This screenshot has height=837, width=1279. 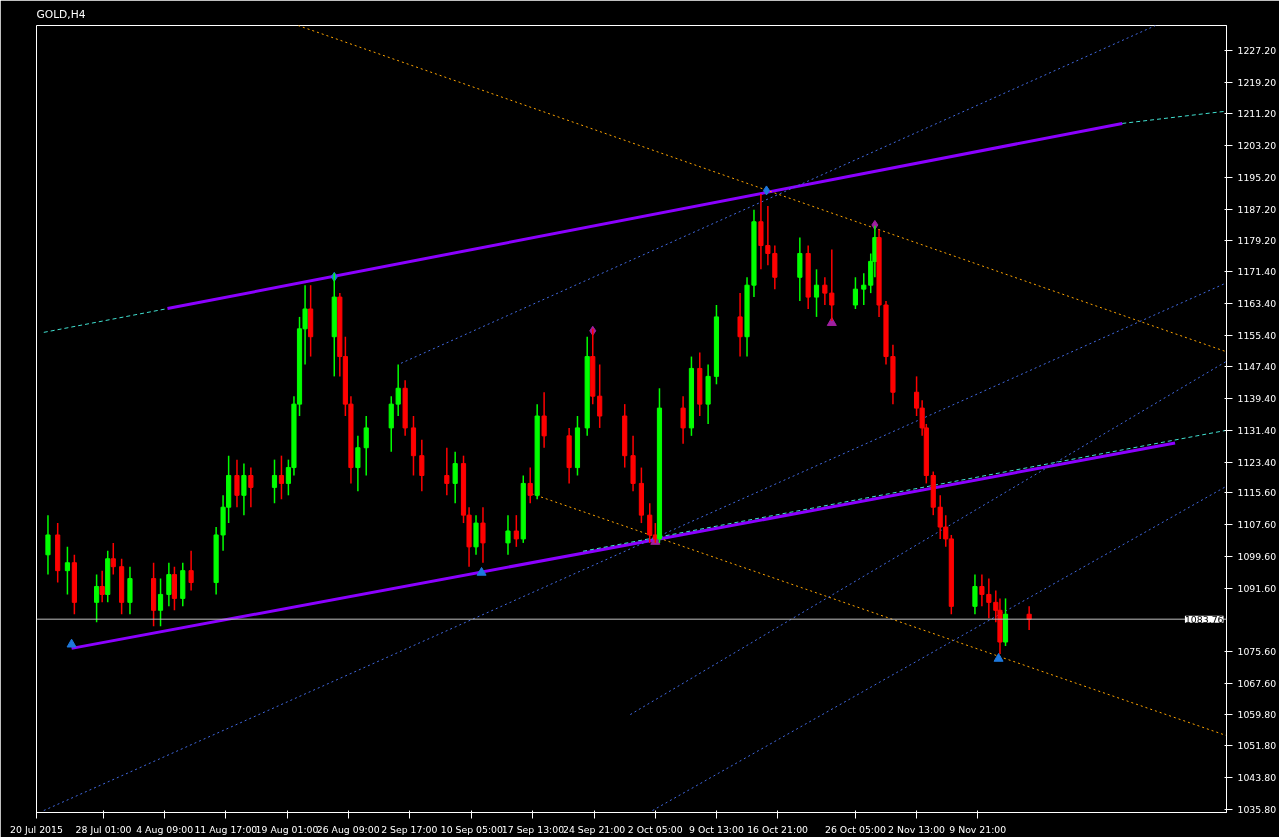 What do you see at coordinates (533, 829) in the screenshot?
I see `x-tick-label: 17 Sep 13:00` at bounding box center [533, 829].